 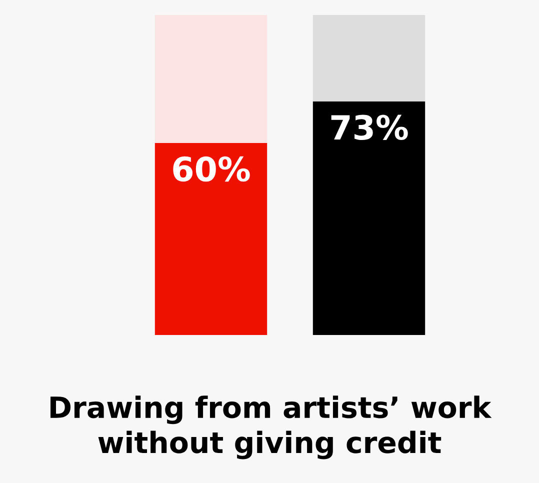 What do you see at coordinates (369, 127) in the screenshot?
I see `data-label: 73%` at bounding box center [369, 127].